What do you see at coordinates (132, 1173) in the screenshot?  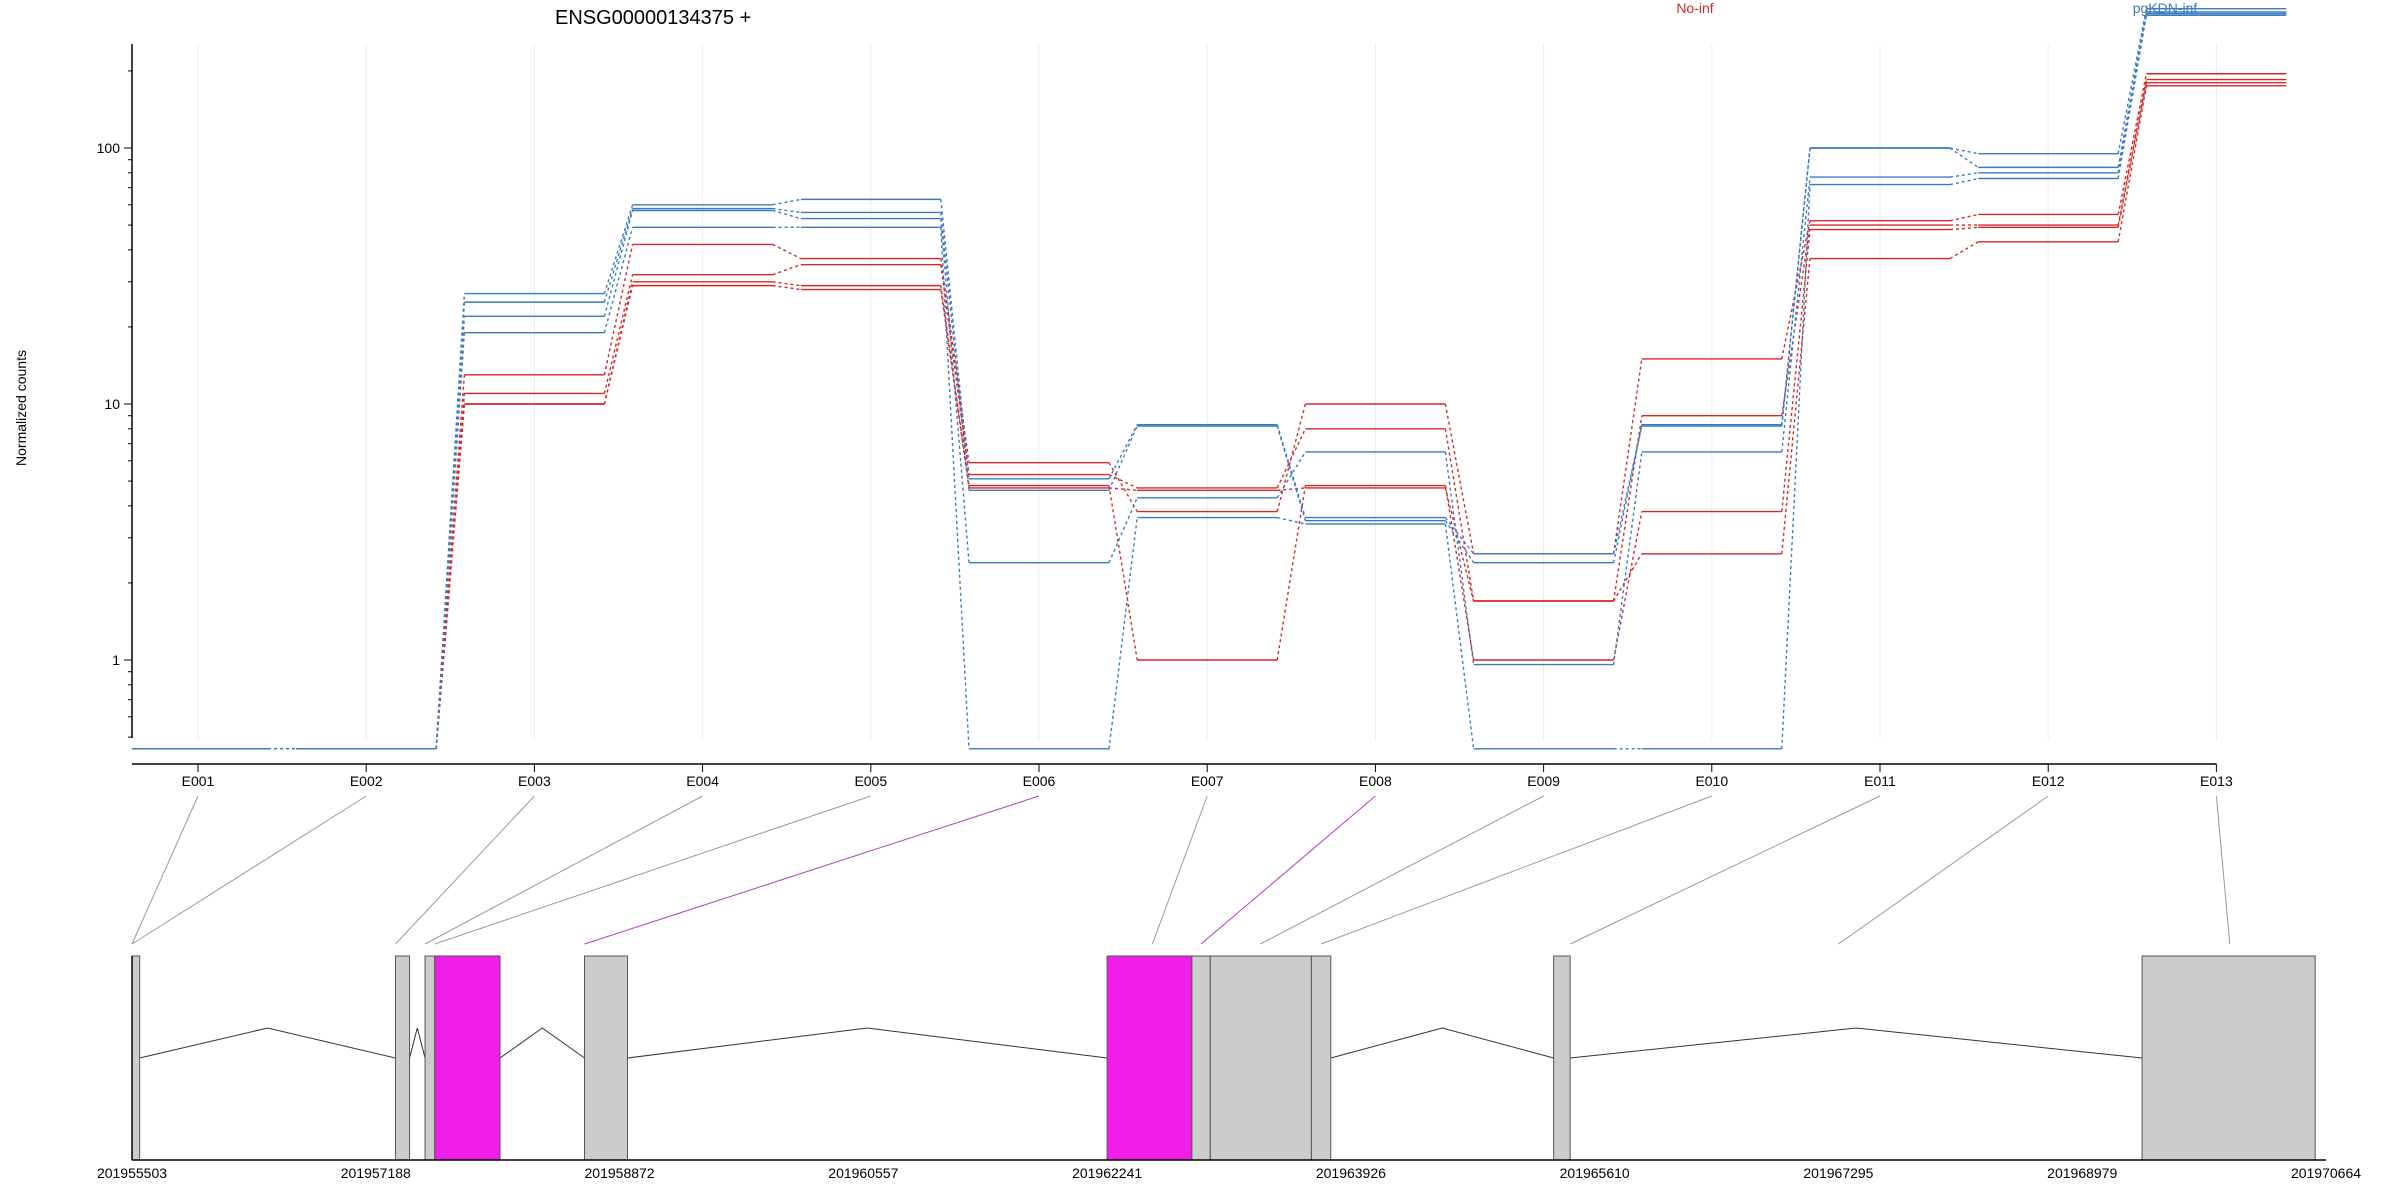 I see `genomic-tick-label: 201955503` at bounding box center [132, 1173].